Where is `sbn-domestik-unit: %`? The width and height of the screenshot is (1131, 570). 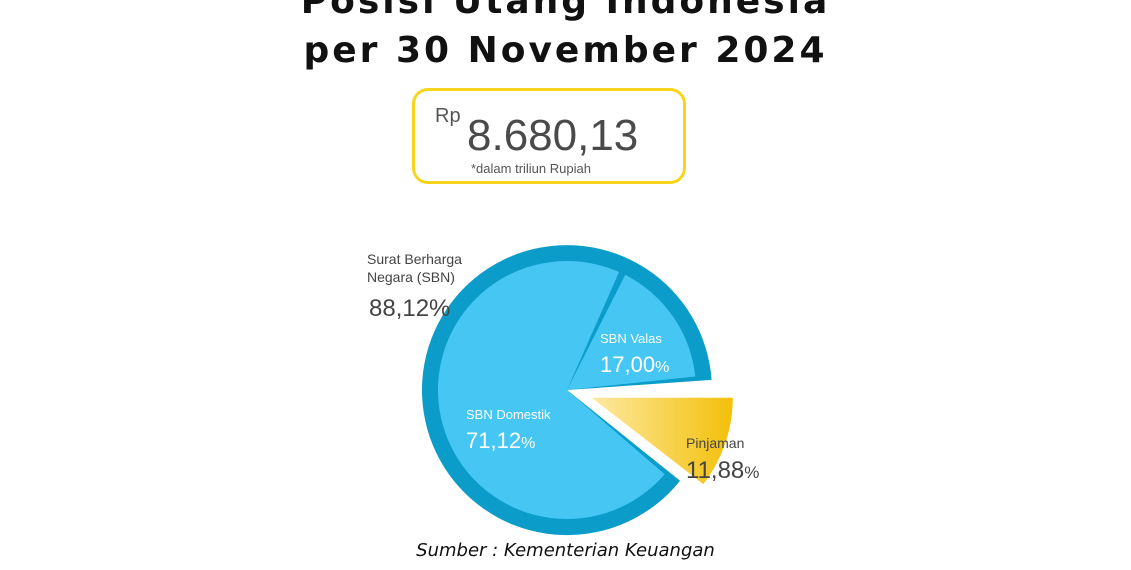
sbn-domestik-unit: % is located at coordinates (528, 443).